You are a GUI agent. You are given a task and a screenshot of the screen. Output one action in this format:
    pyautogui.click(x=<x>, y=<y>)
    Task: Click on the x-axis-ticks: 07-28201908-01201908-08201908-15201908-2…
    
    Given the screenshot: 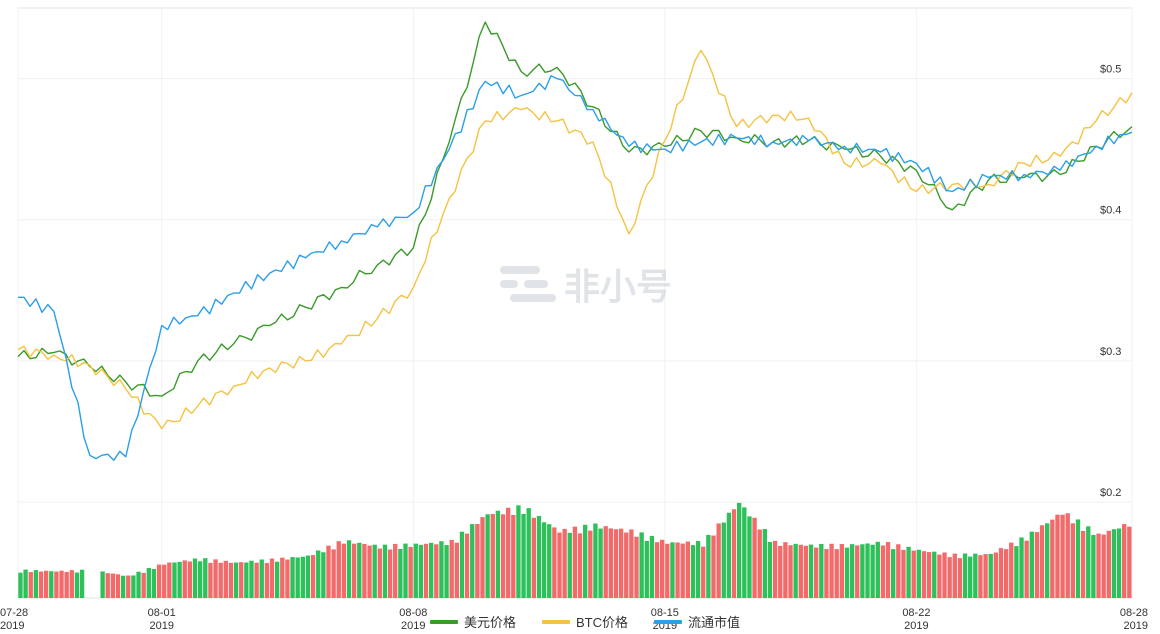 What is the action you would take?
    pyautogui.click(x=574, y=619)
    